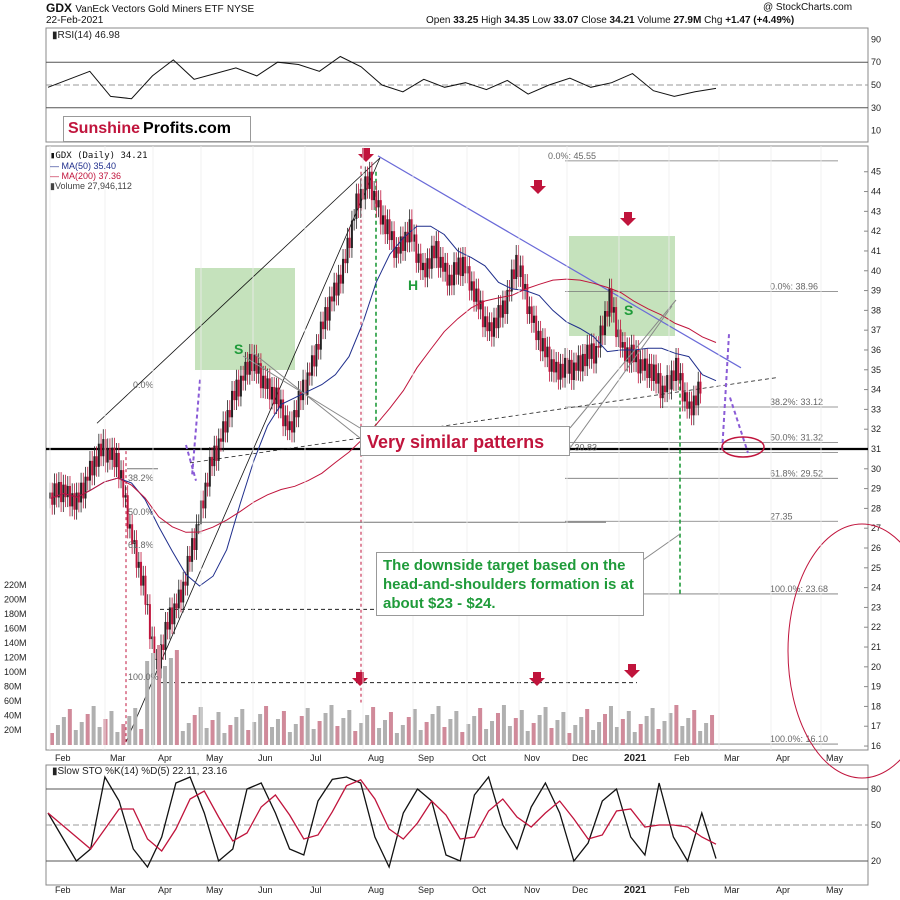  I want to click on price-tick-label: 30, so click(876, 469).